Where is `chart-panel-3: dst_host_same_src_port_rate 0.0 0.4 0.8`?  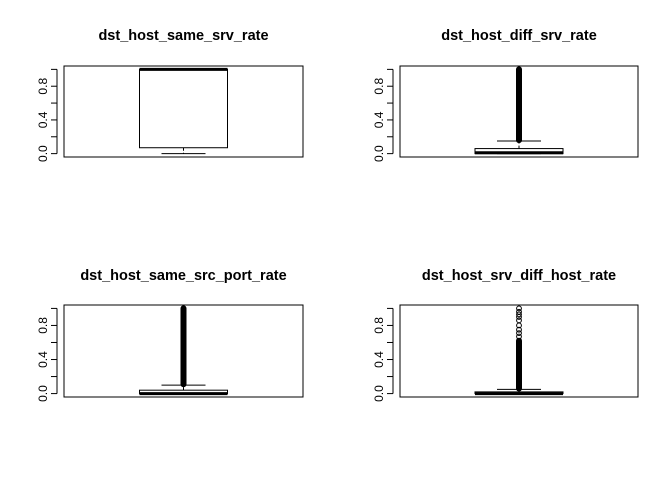
chart-panel-3: dst_host_same_src_port_rate 0.0 0.4 0.8 is located at coordinates (170, 335).